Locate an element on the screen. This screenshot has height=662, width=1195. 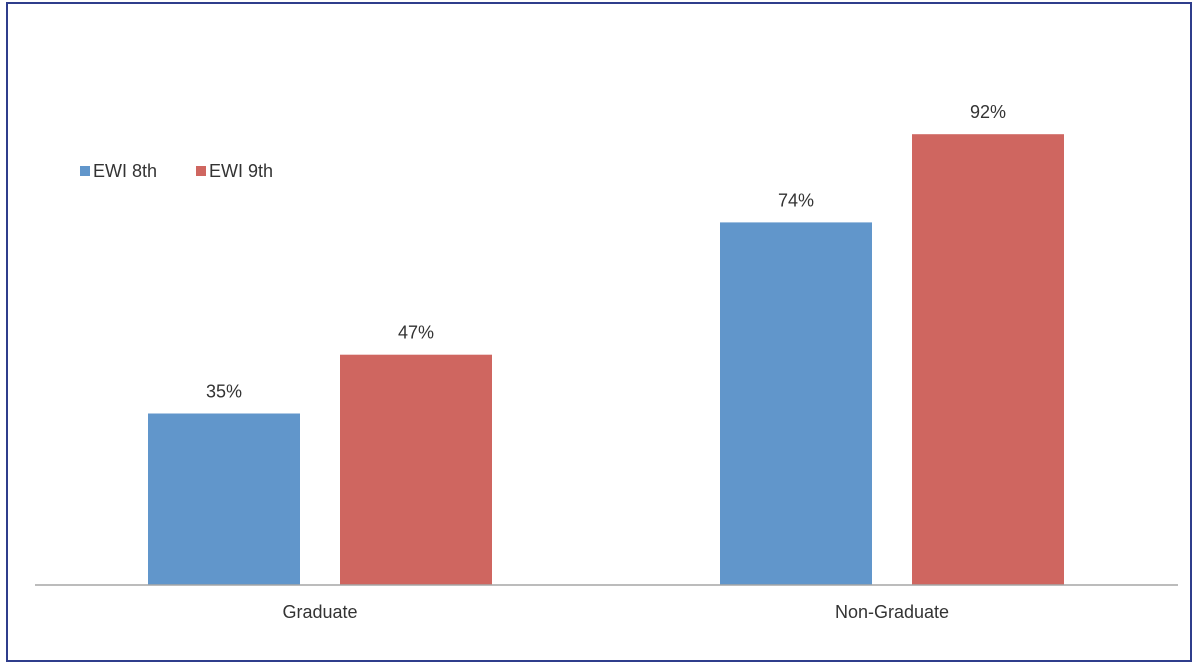
legend-label: EWI 9th is located at coordinates (241, 171).